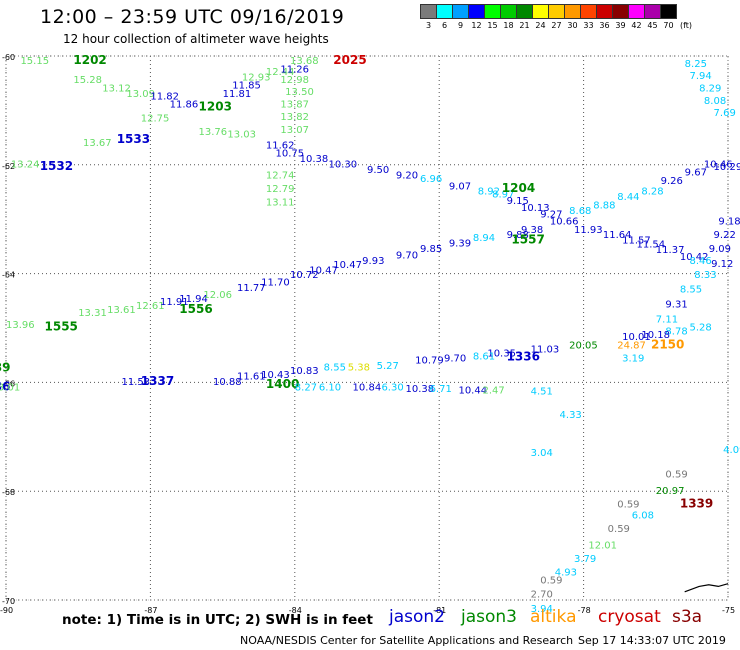  Describe the element at coordinates (34, 61) in the screenshot. I see `wave-height-label: 15.15` at that location.